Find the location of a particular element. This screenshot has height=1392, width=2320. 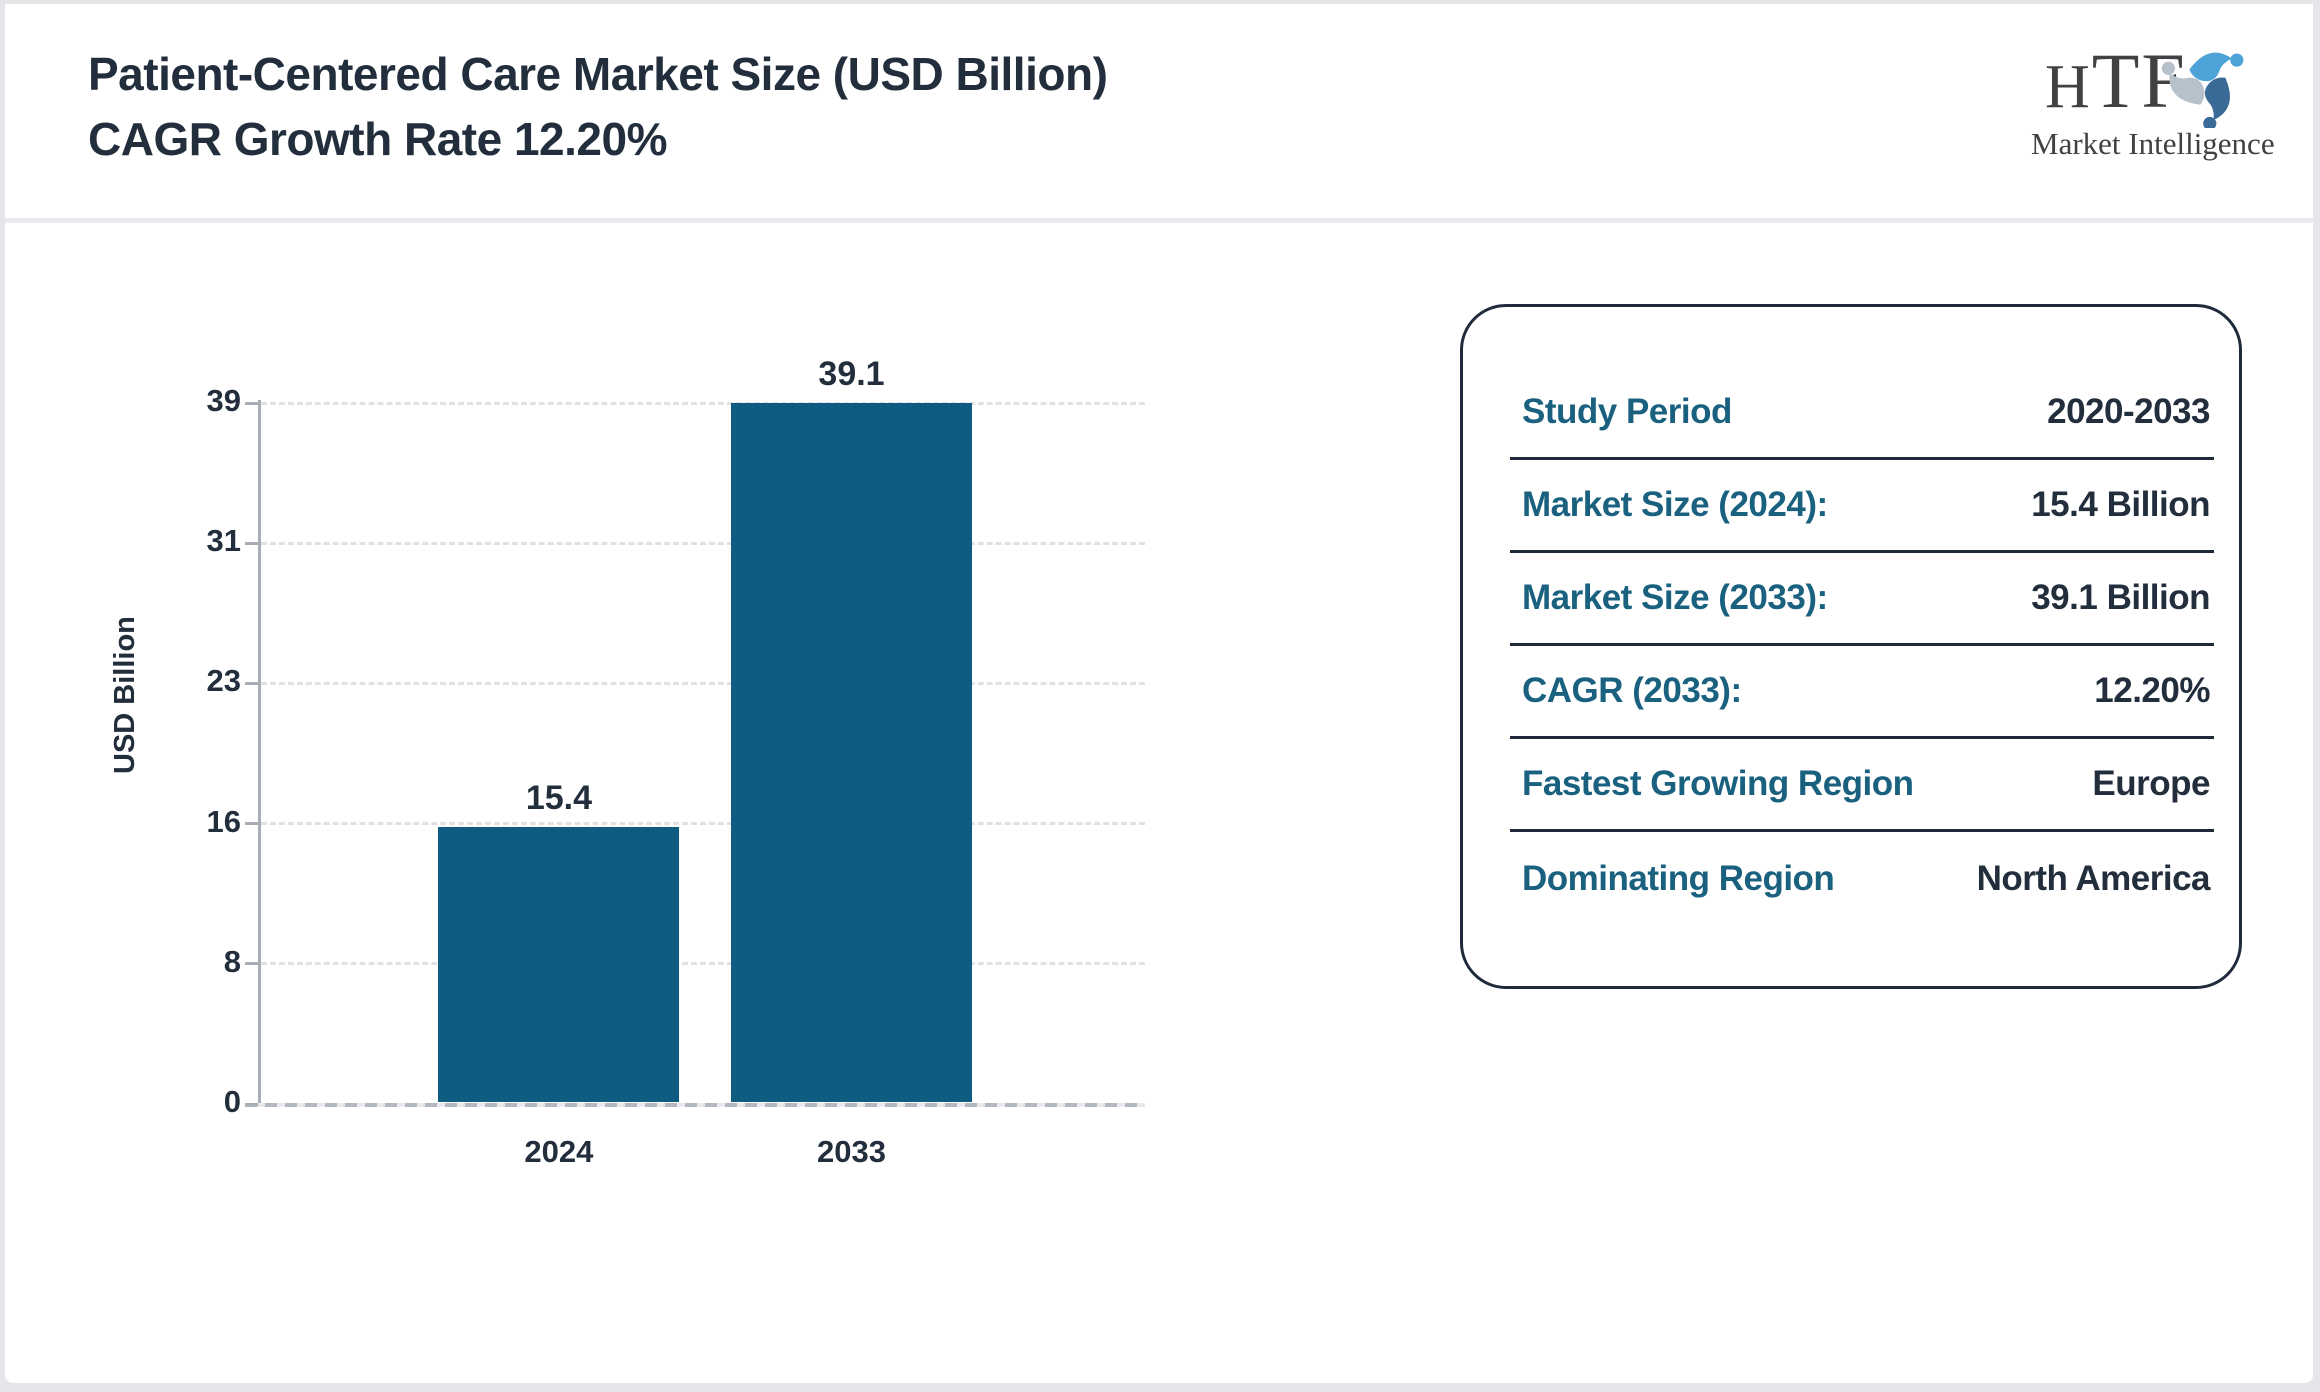

summary-row: CAGR (2033): 12.20% is located at coordinates (1862, 692).